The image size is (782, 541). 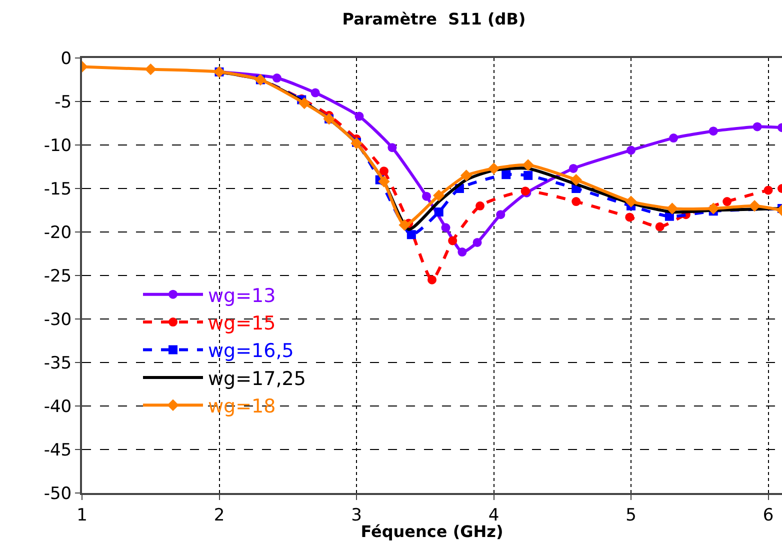 I want to click on x-tick-label: 5, so click(x=631, y=515).